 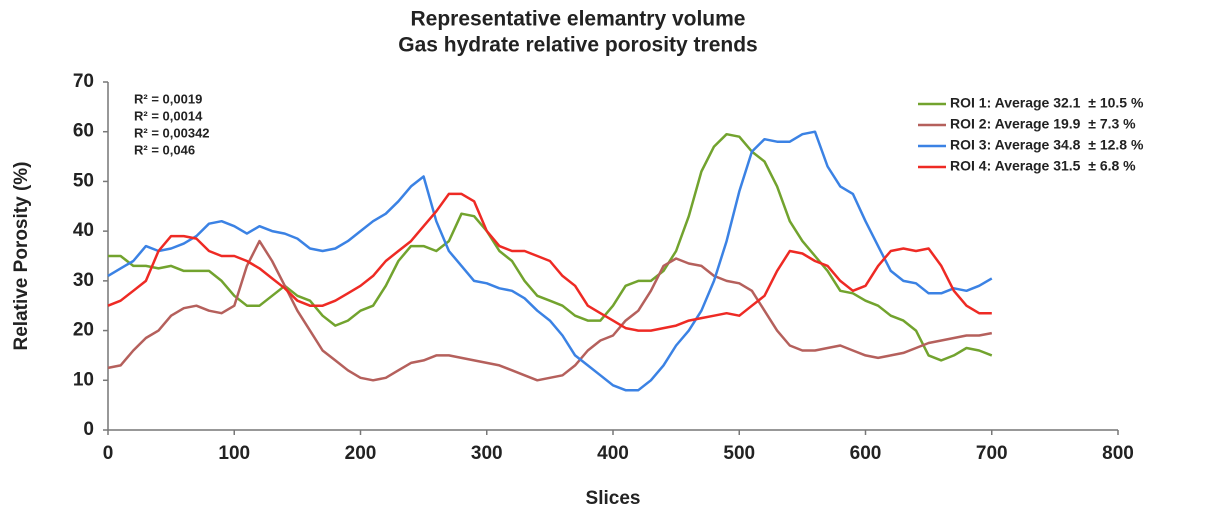 I want to click on y-tick-label: 60, so click(x=83, y=131).